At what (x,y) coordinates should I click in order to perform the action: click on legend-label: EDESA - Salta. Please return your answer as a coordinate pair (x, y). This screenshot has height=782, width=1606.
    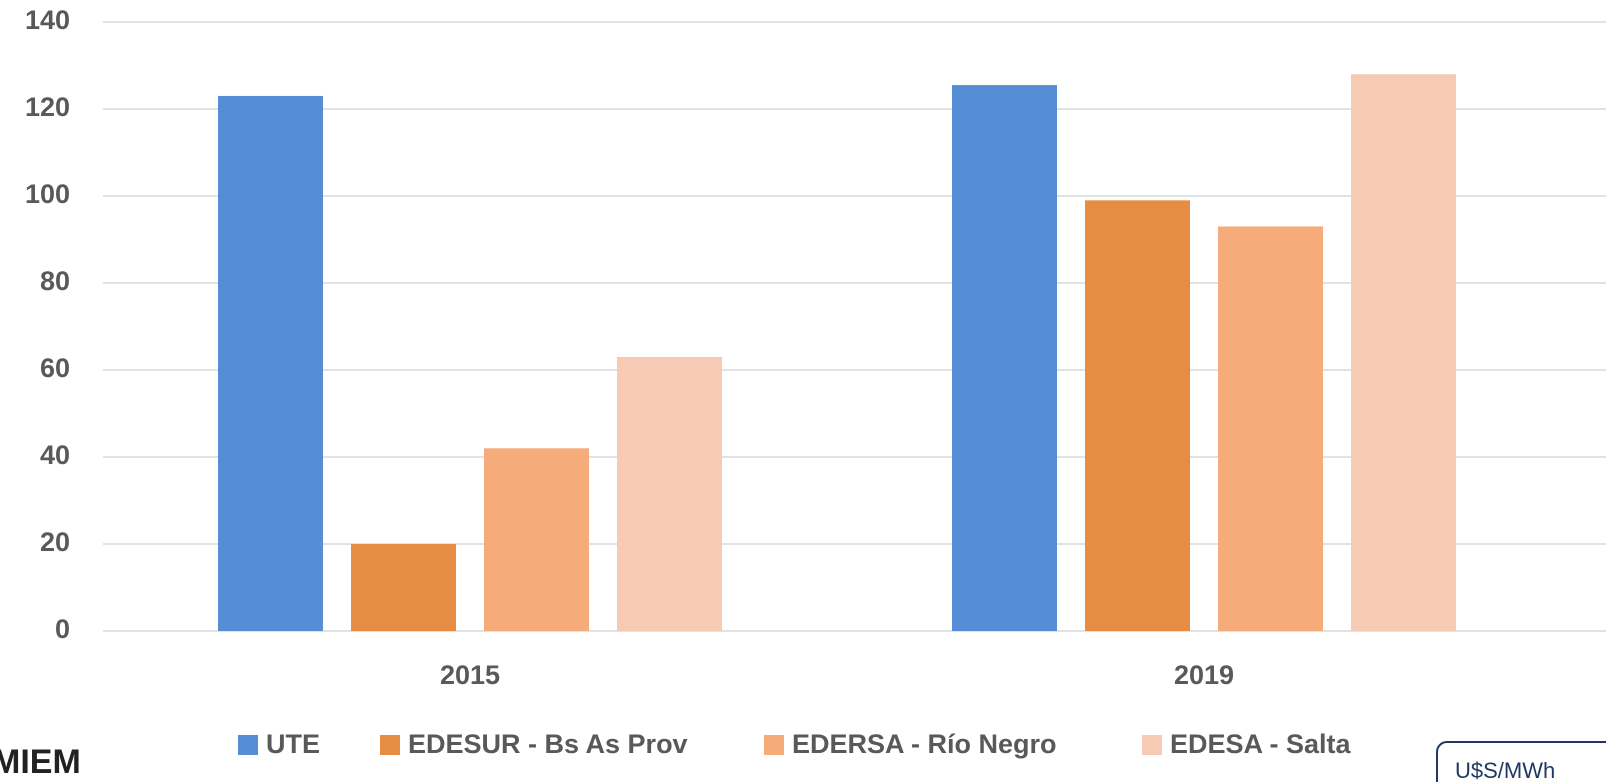
    Looking at the image, I should click on (1261, 744).